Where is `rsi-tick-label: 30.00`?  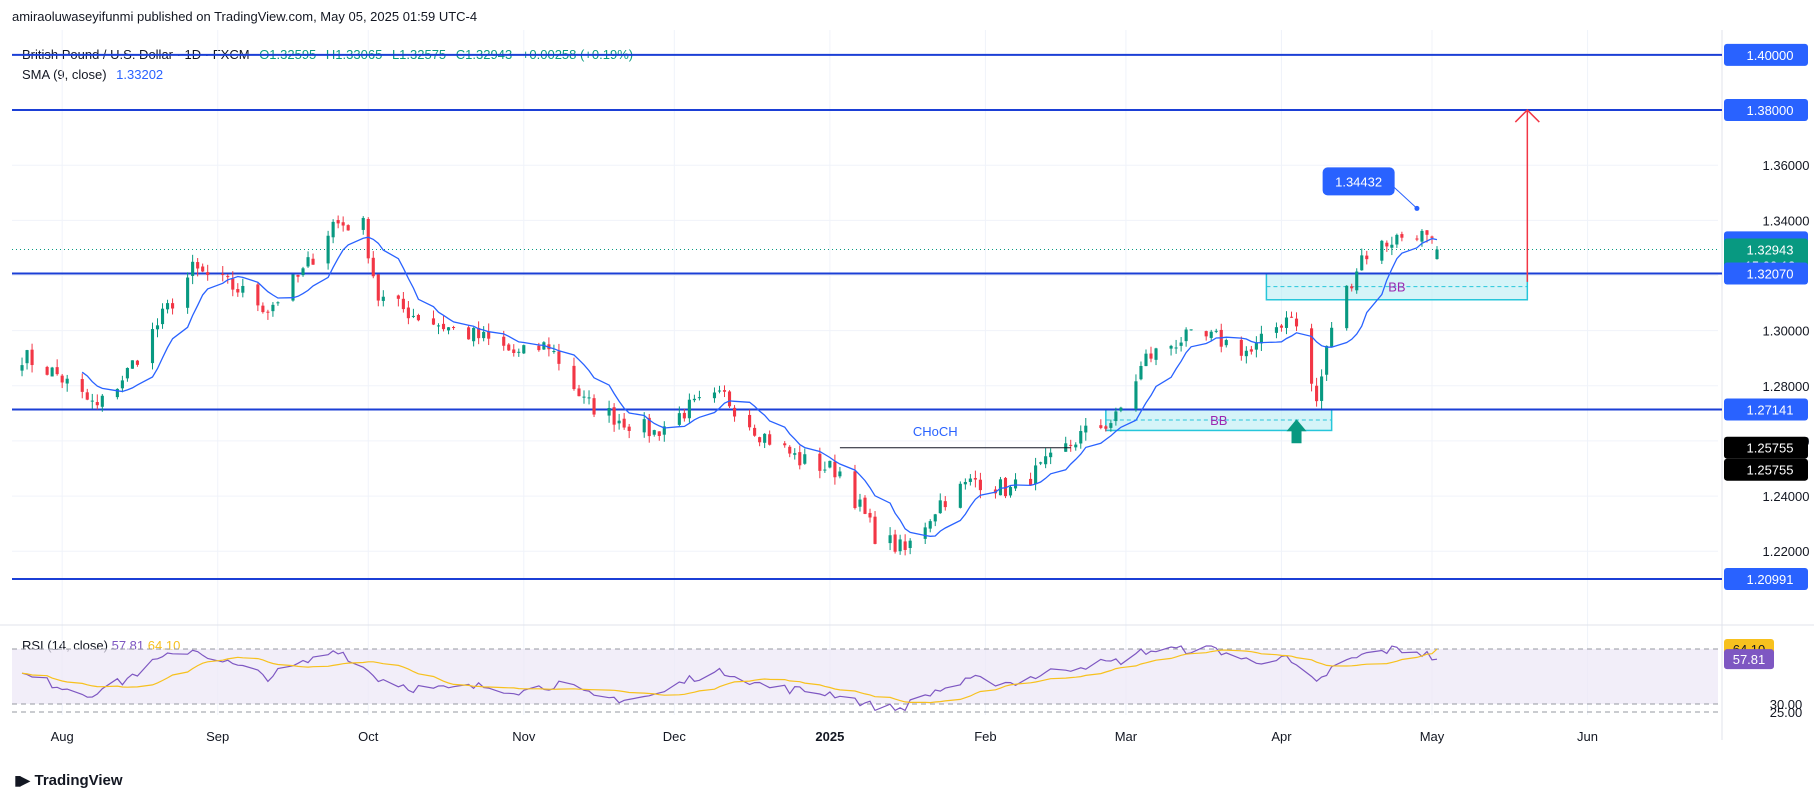
rsi-tick-label: 30.00 is located at coordinates (1786, 704).